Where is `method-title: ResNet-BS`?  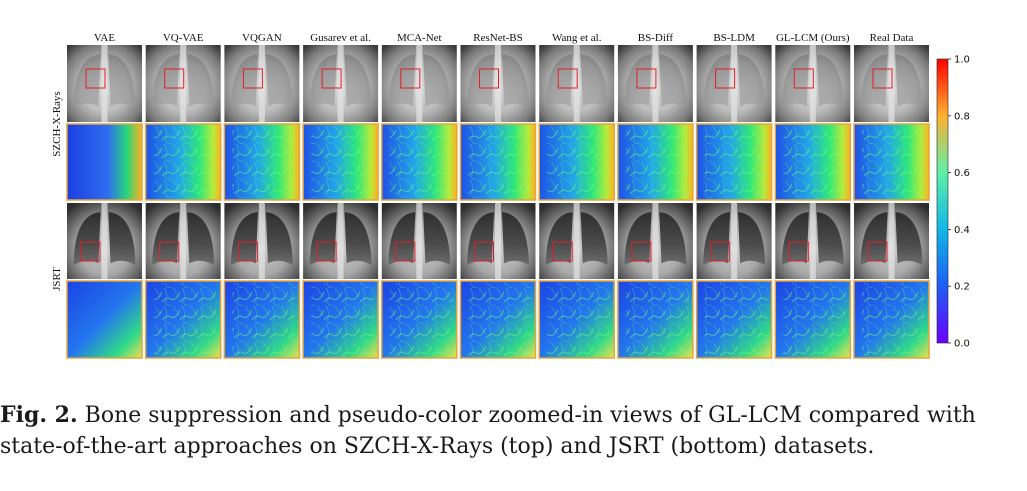 method-title: ResNet-BS is located at coordinates (498, 38).